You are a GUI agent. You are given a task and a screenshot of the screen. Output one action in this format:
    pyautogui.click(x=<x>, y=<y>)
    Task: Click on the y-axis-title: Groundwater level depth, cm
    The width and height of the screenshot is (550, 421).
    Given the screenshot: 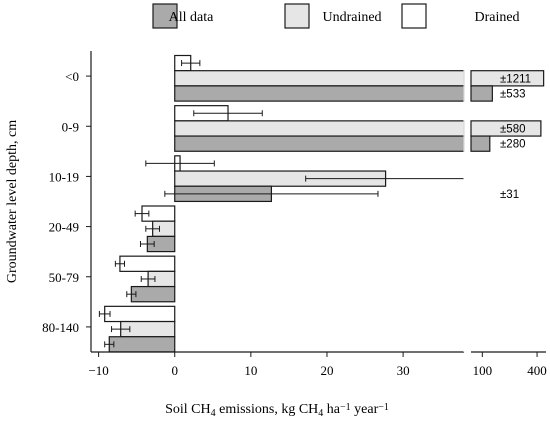 What is the action you would take?
    pyautogui.click(x=12, y=201)
    